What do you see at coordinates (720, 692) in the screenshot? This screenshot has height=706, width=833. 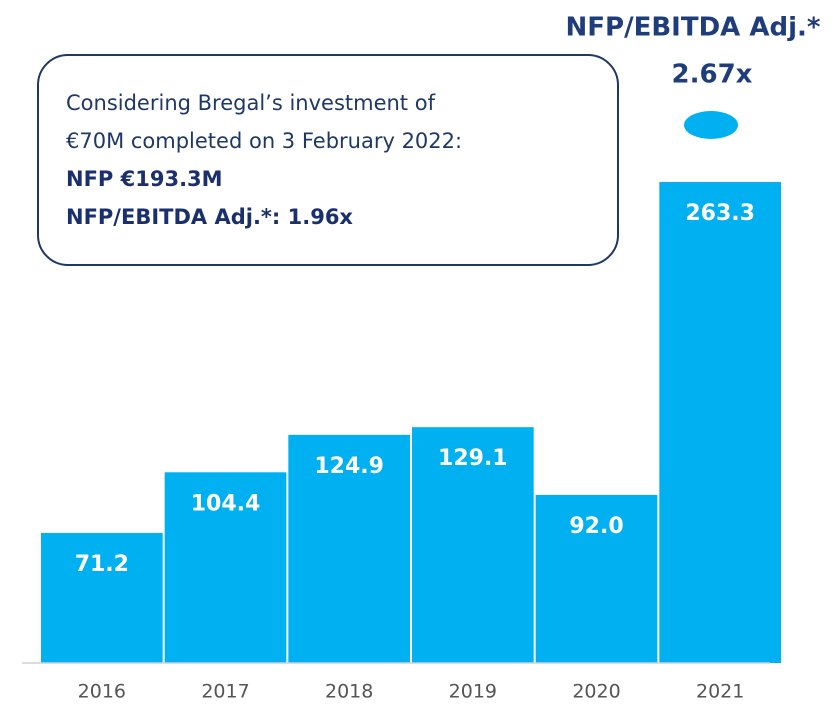 I see `x-tick-label: 2021` at bounding box center [720, 692].